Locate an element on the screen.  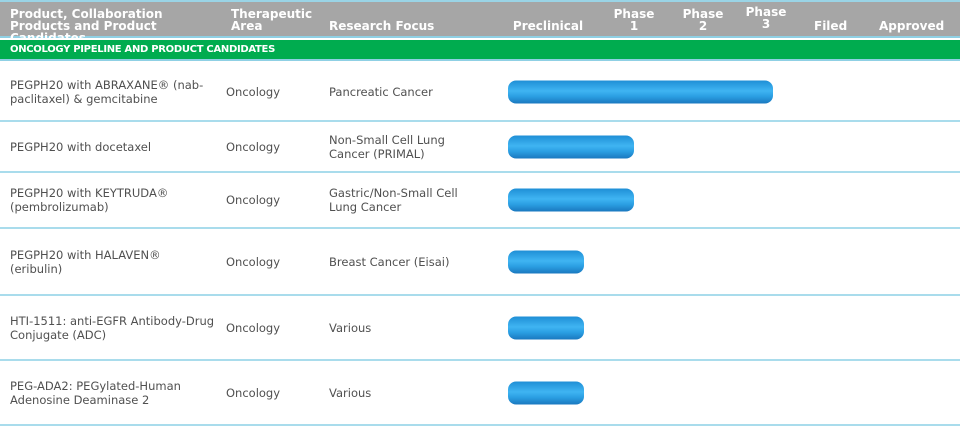
product-name: PEGPH20 with docetaxel is located at coordinates (81, 146).